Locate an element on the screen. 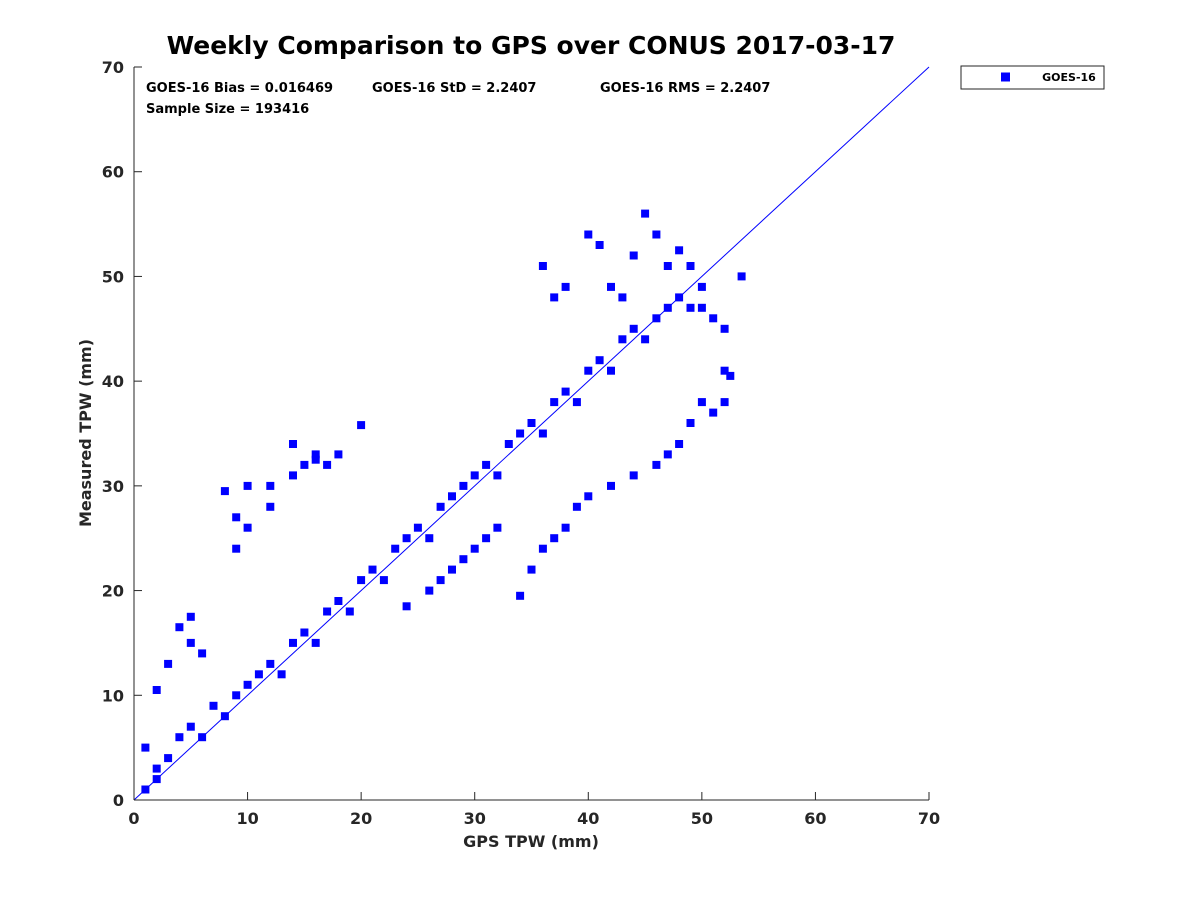 The width and height of the screenshot is (1200, 900). x-tick-label: 30 is located at coordinates (475, 818).